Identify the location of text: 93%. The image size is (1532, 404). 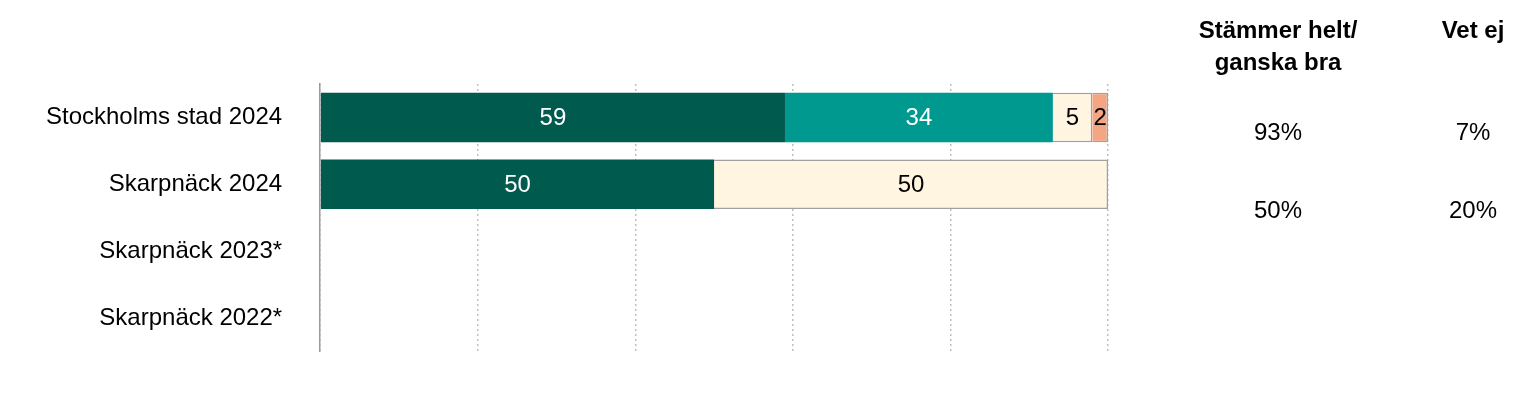
(1277, 132).